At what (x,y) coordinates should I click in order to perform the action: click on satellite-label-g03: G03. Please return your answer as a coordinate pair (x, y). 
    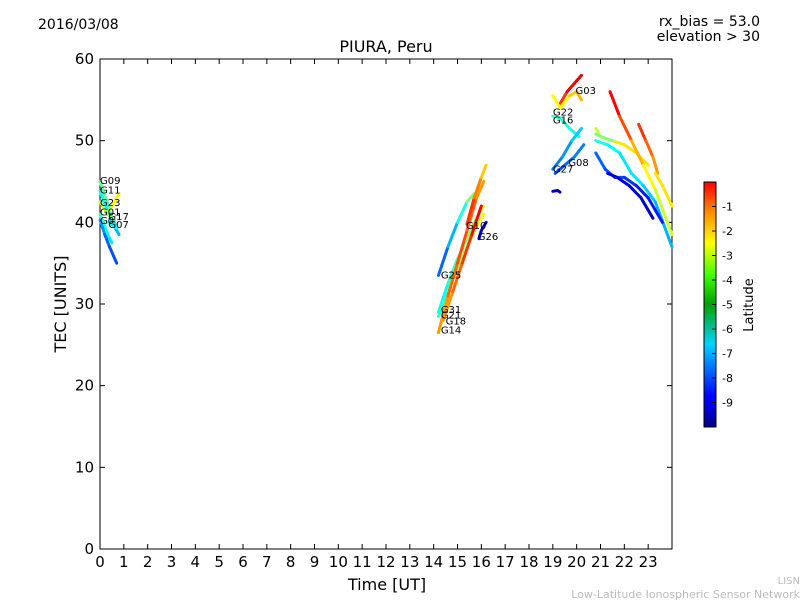
    Looking at the image, I should click on (585, 91).